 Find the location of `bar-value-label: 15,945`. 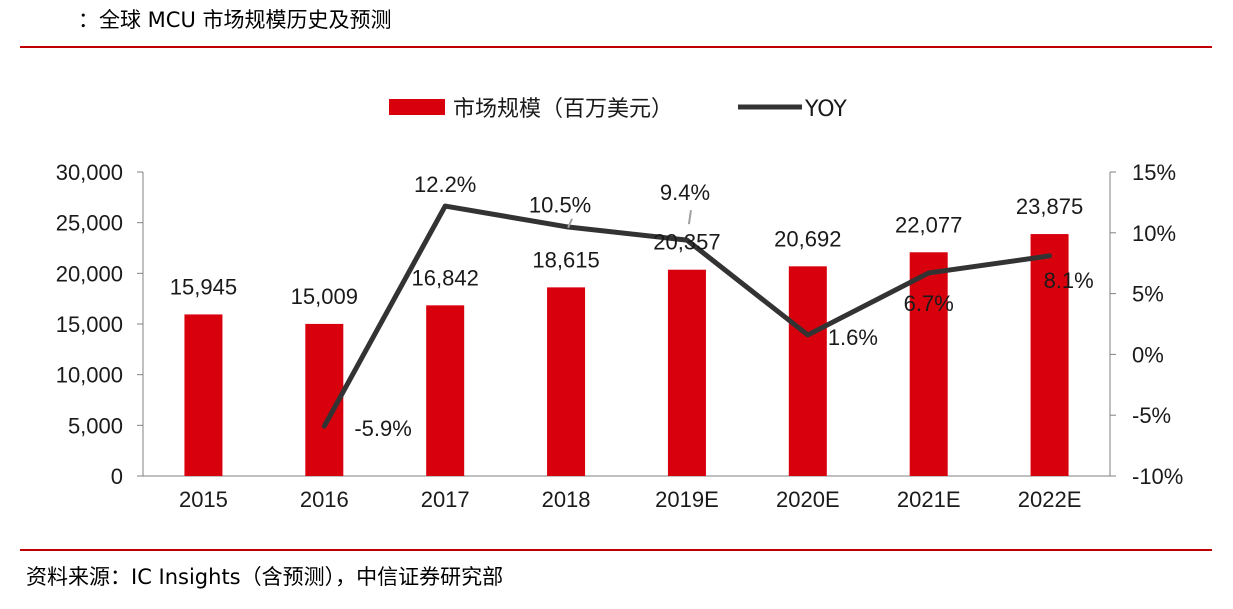

bar-value-label: 15,945 is located at coordinates (203, 286).